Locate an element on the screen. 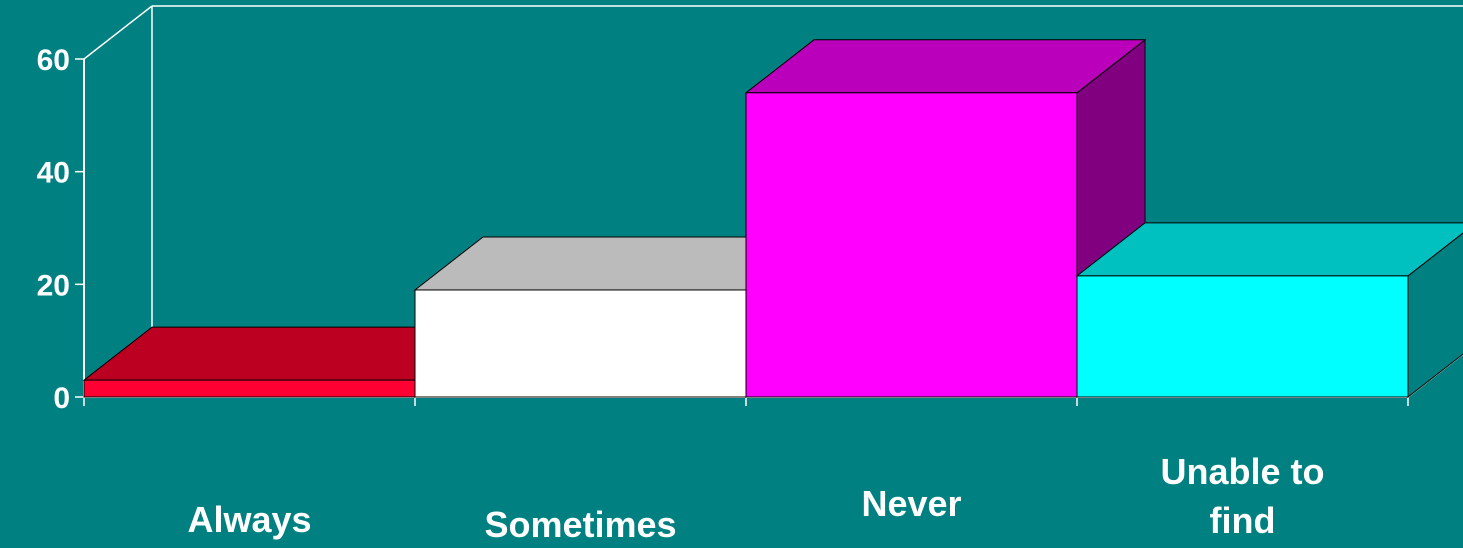 The height and width of the screenshot is (548, 1463). category-label-line: Always is located at coordinates (249, 519).